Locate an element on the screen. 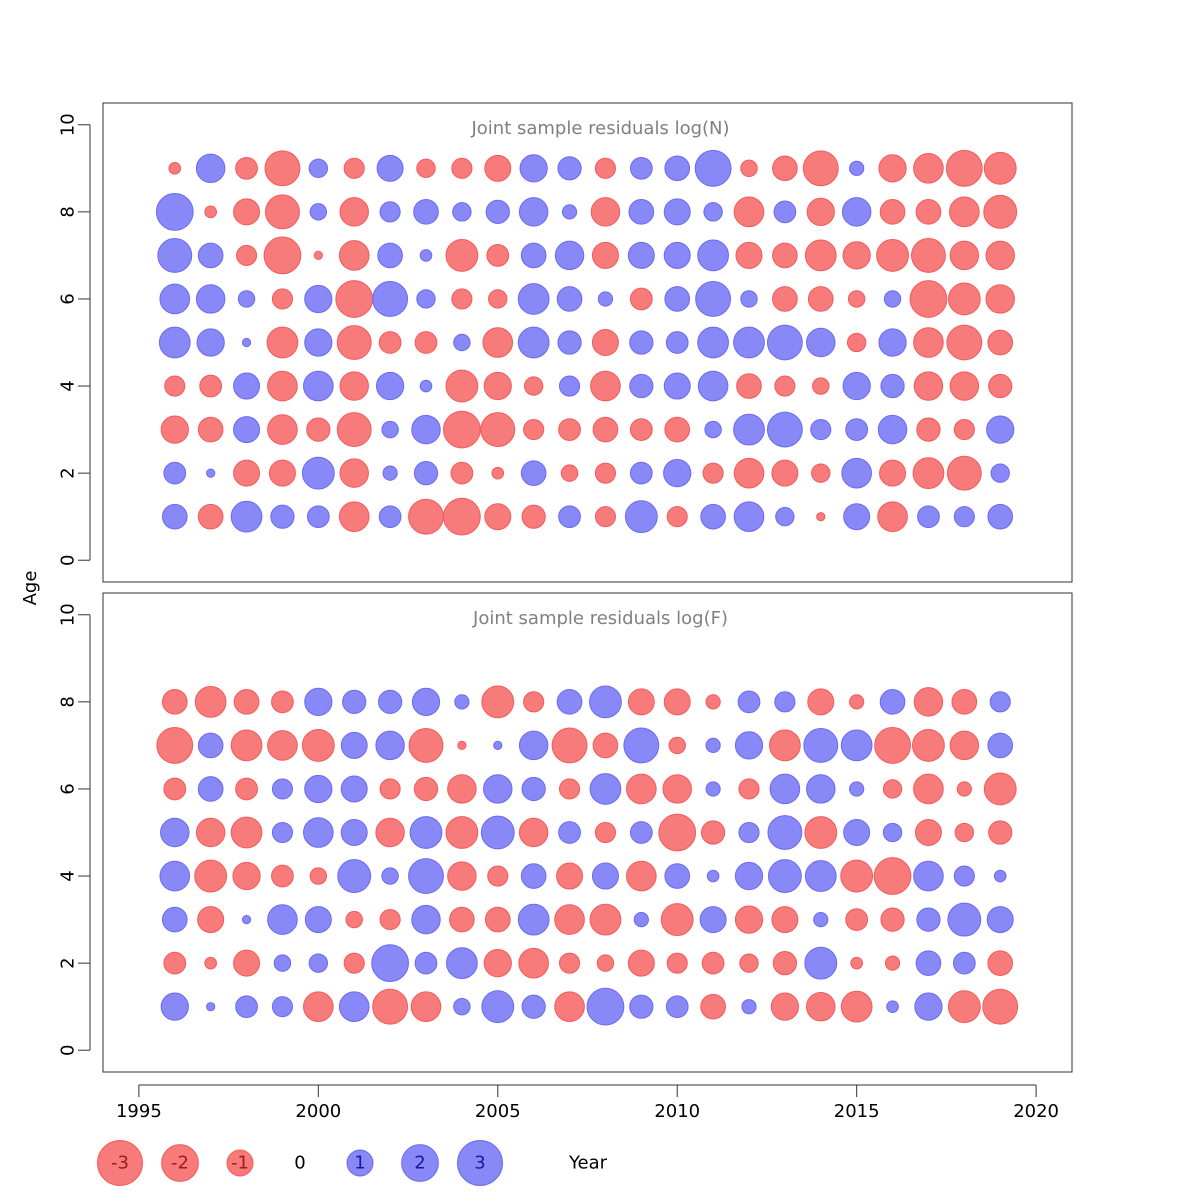 This screenshot has width=1200, height=1204. y-tick-label: 4 is located at coordinates (68, 875).